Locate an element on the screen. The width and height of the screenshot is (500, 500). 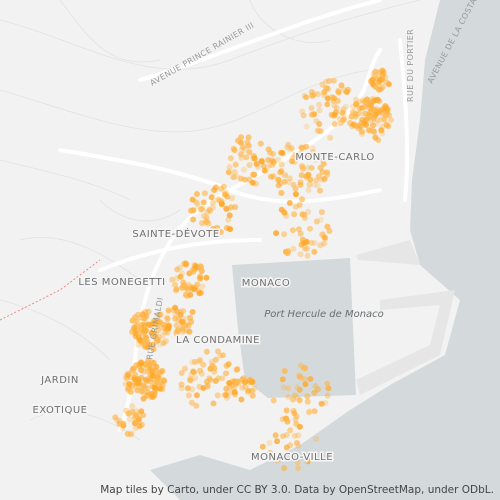
place-label: LES MONEGETTI is located at coordinates (121, 282).